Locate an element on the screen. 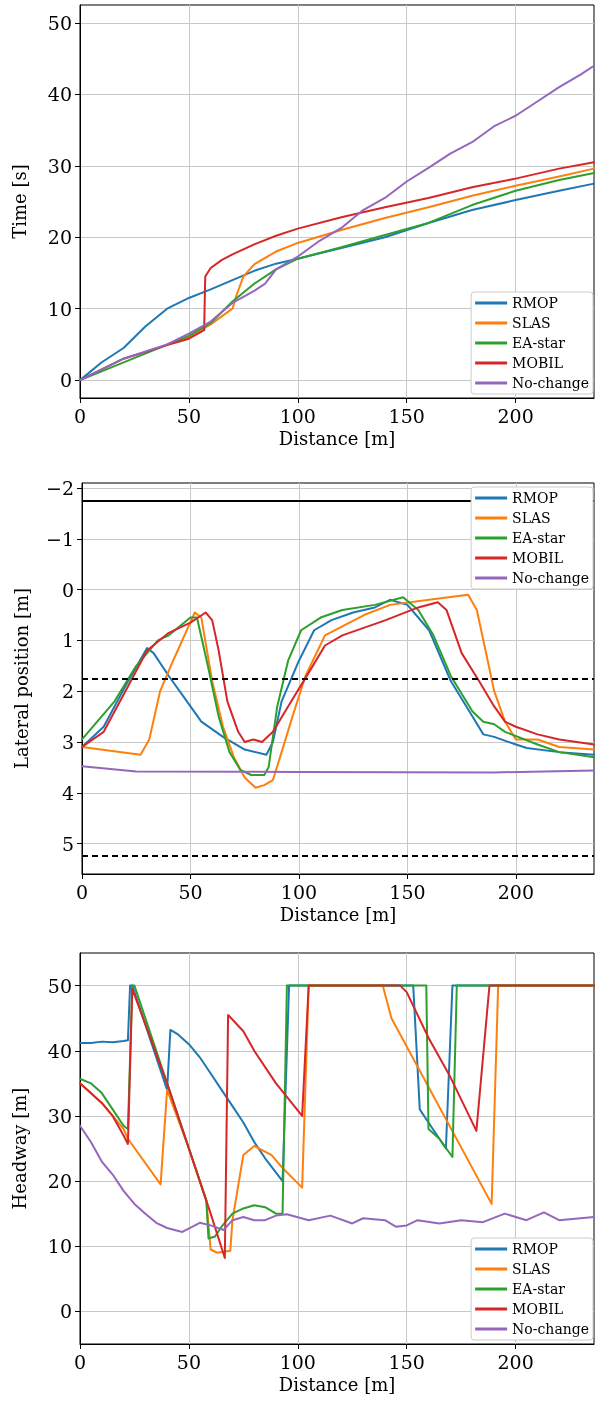  y-tick-label: 3 is located at coordinates (67, 741).